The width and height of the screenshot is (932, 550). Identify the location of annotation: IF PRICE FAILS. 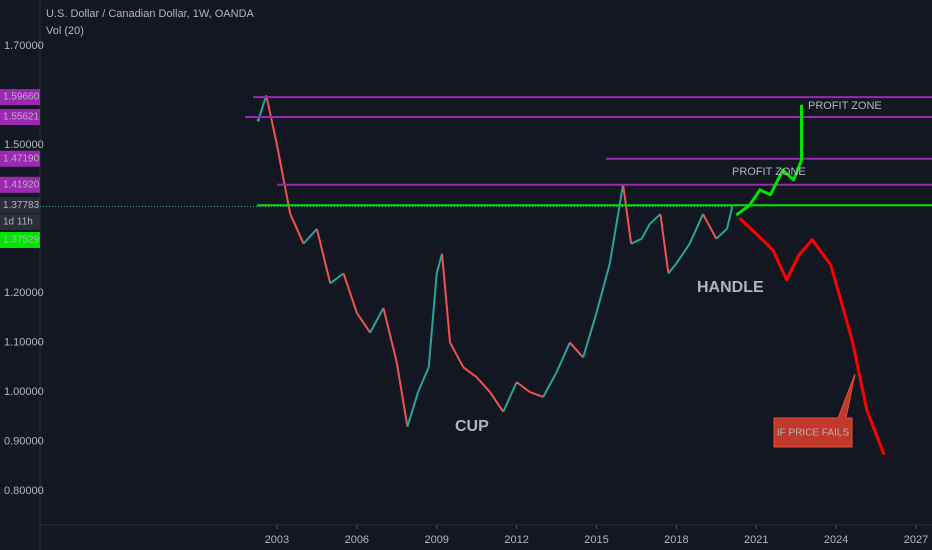
(813, 433).